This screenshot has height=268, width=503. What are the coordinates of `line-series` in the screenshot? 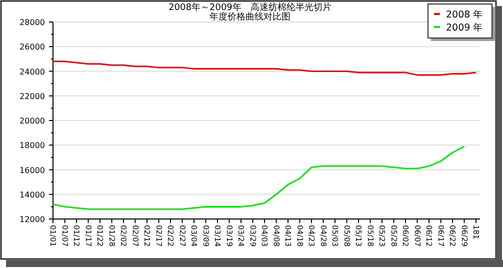 It's located at (264, 68).